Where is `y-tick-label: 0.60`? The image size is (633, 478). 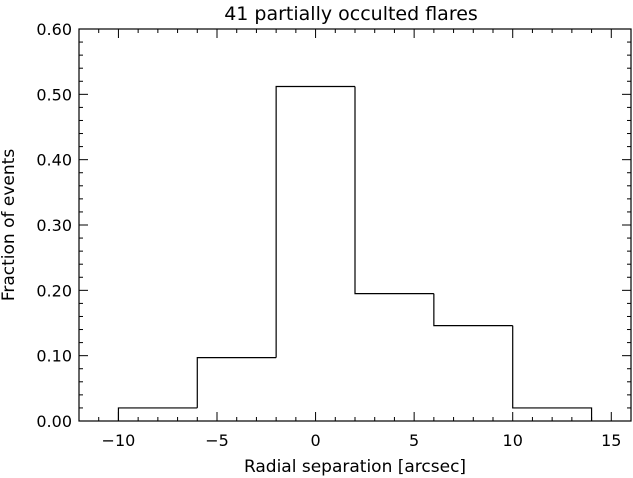 y-tick-label: 0.60 is located at coordinates (54, 29).